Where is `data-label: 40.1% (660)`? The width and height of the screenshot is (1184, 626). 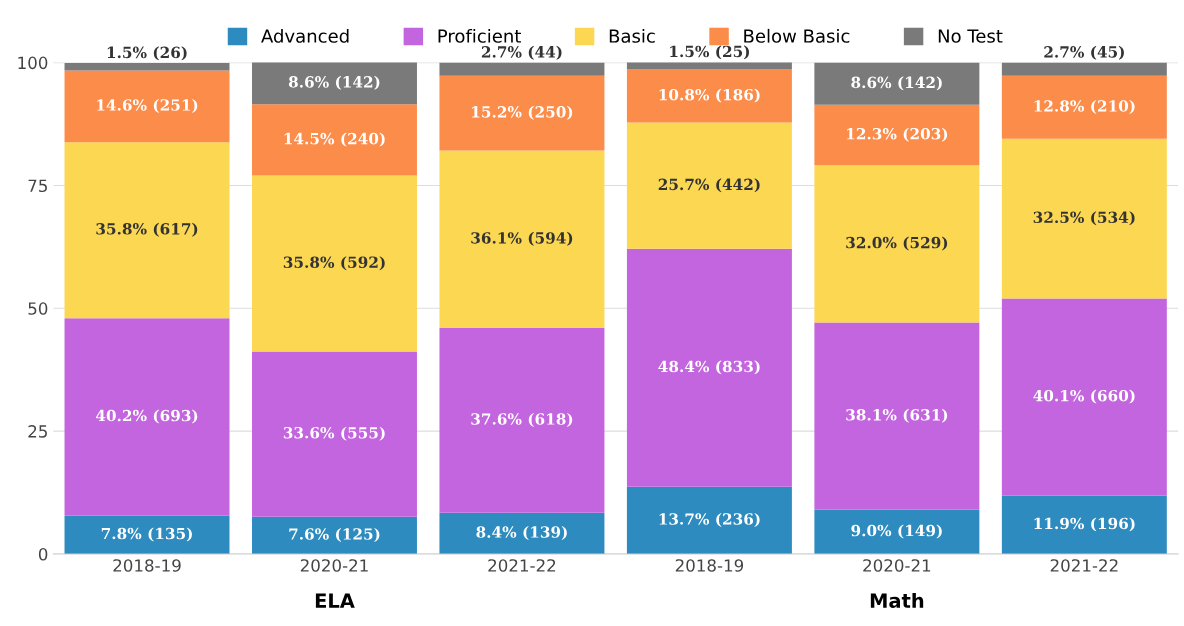 data-label: 40.1% (660) is located at coordinates (1084, 396).